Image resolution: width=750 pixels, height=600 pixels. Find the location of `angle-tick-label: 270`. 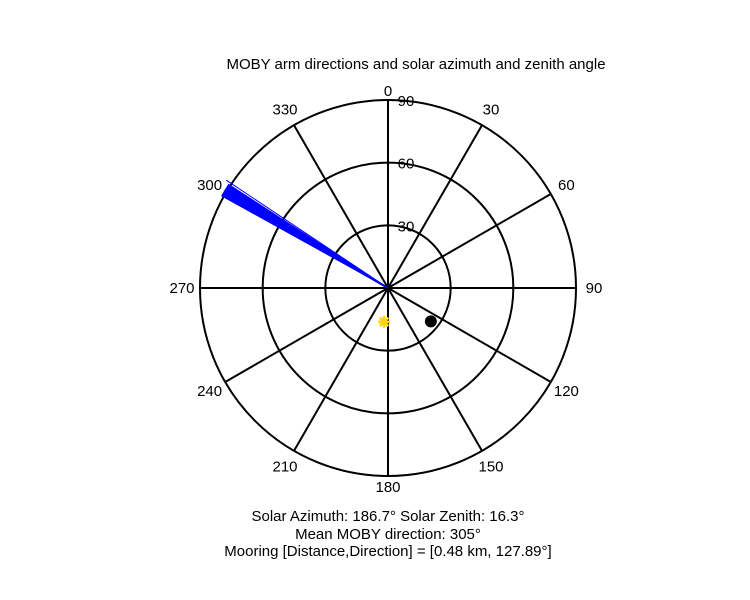

angle-tick-label: 270 is located at coordinates (181, 288).